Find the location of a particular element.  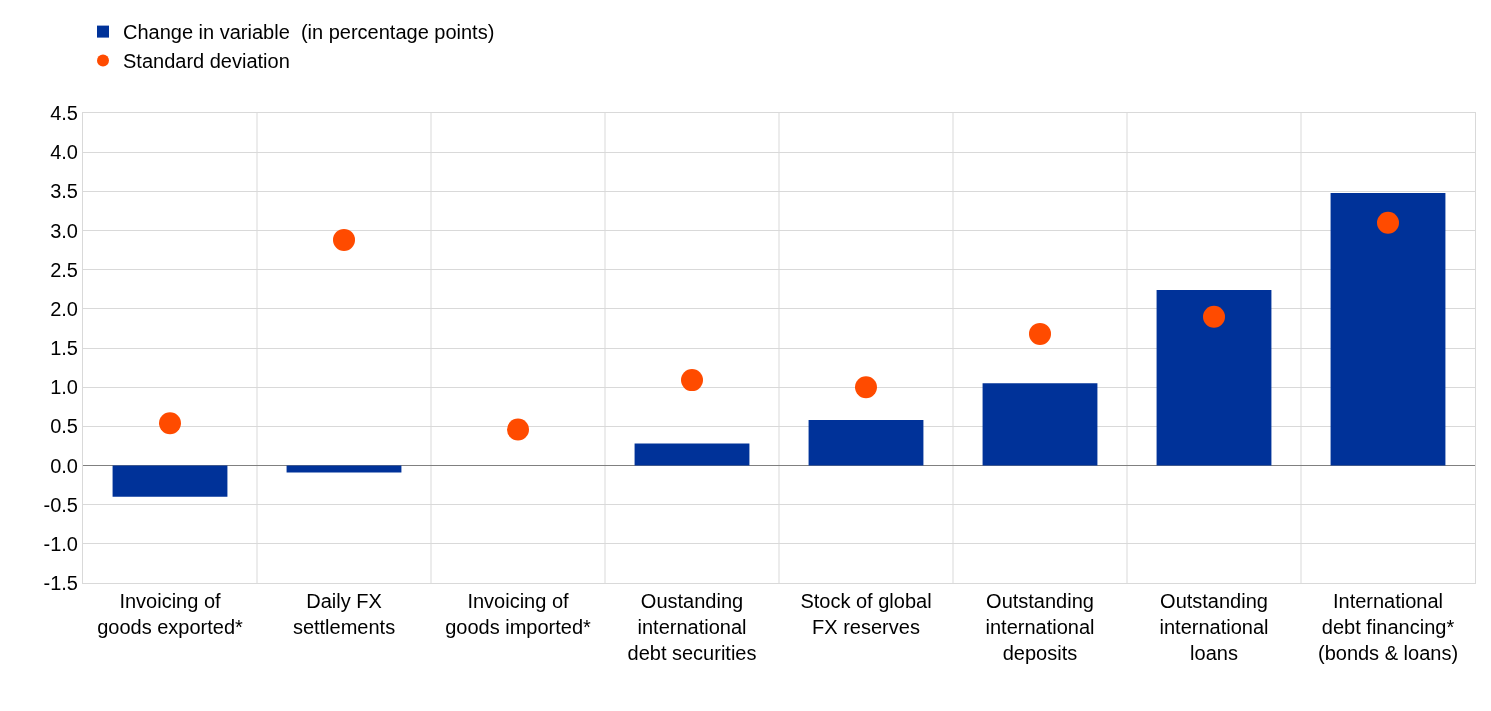

x-tick-label: Invoicing of goods imported* is located at coordinates (518, 614).